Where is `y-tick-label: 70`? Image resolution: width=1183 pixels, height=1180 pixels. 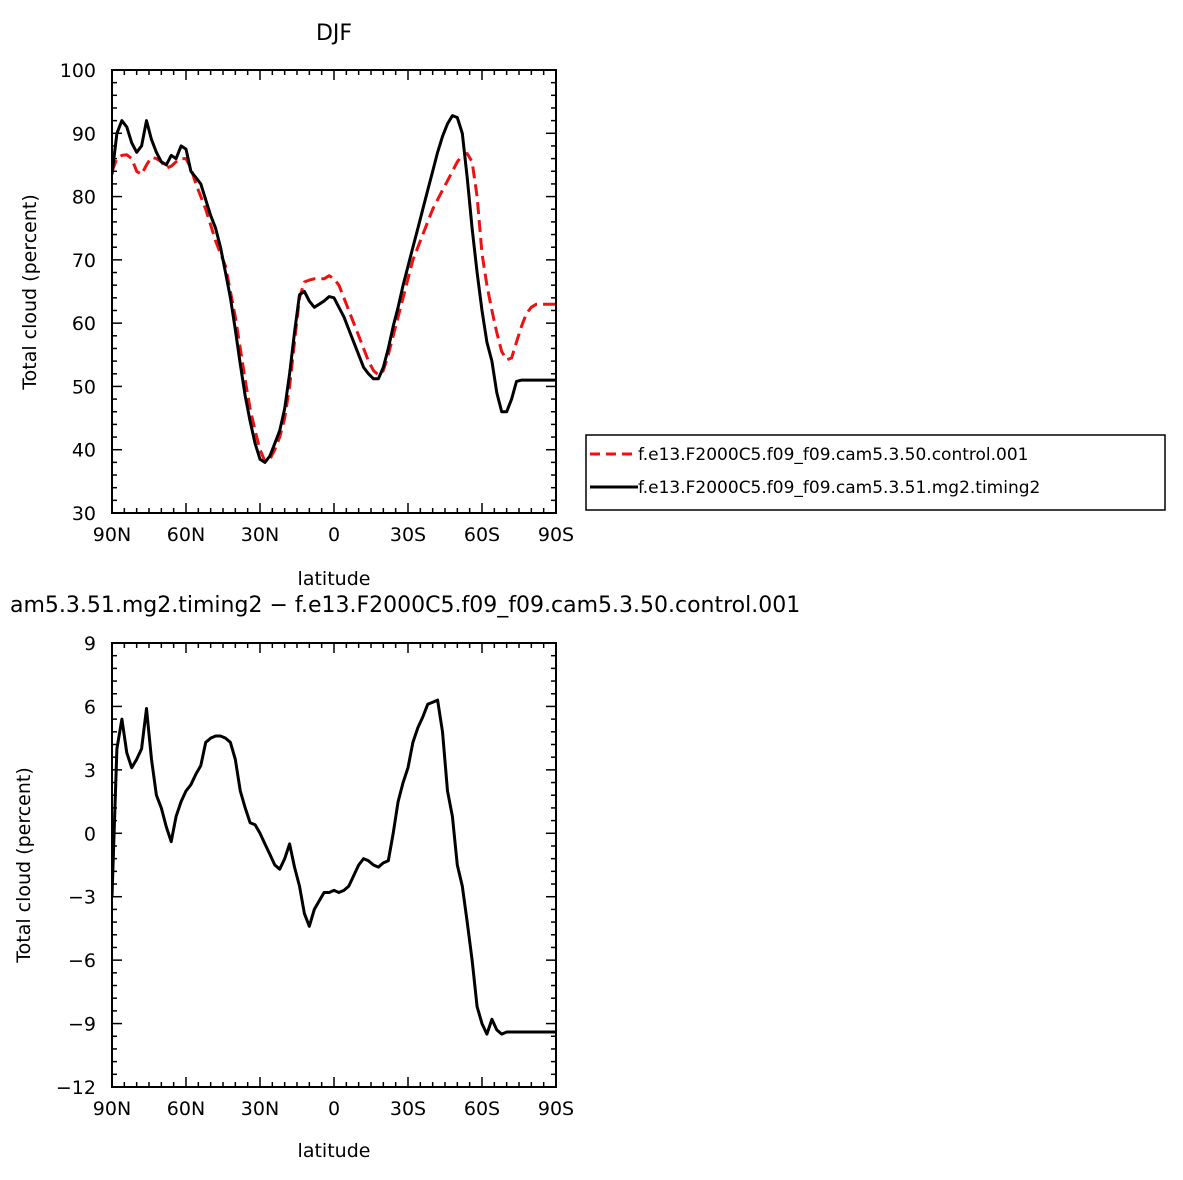
y-tick-label: 70 is located at coordinates (84, 261).